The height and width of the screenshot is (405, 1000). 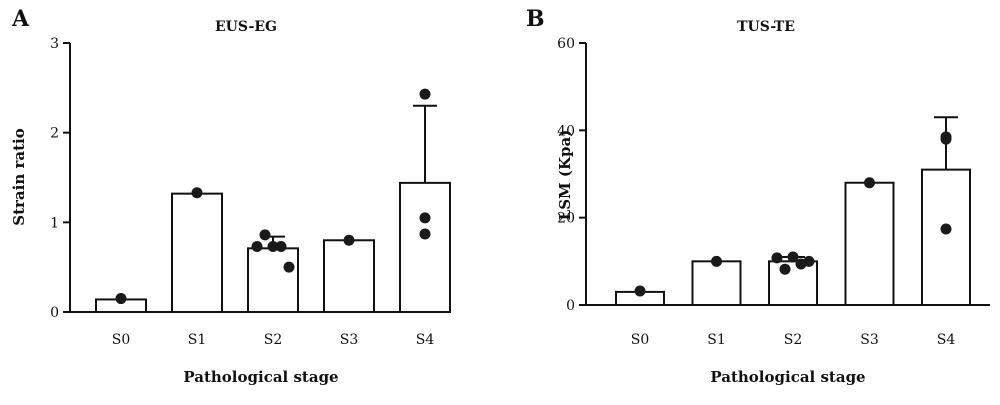 I want to click on panel-a-bar-s4, so click(x=425, y=247).